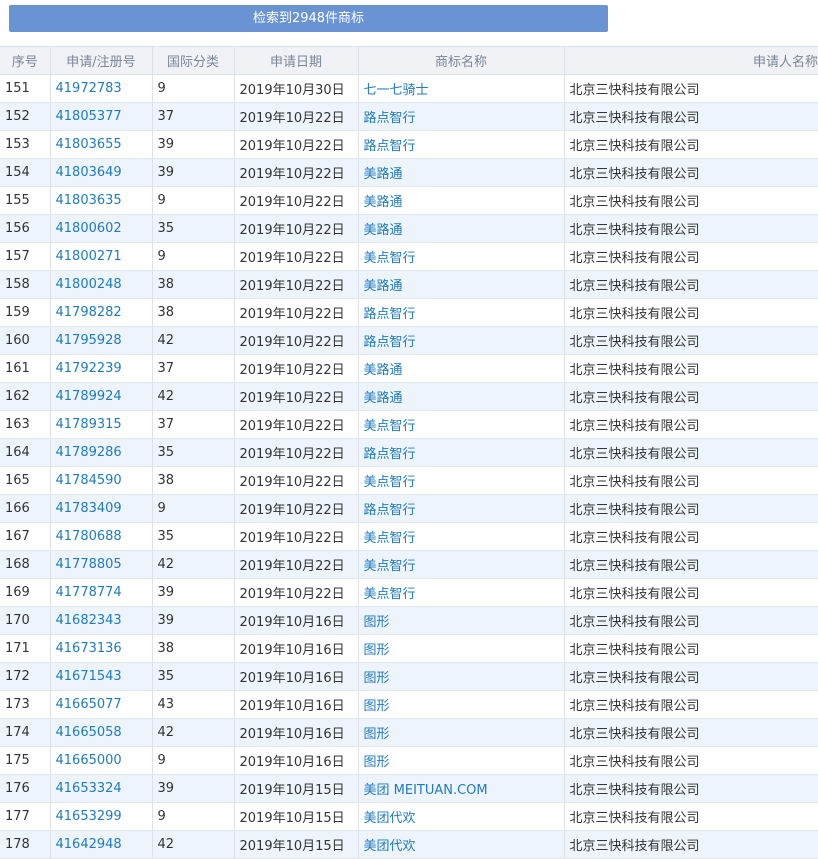 This screenshot has width=818, height=859. Describe the element at coordinates (88, 592) in the screenshot. I see `reg-number-link: 41778774` at that location.